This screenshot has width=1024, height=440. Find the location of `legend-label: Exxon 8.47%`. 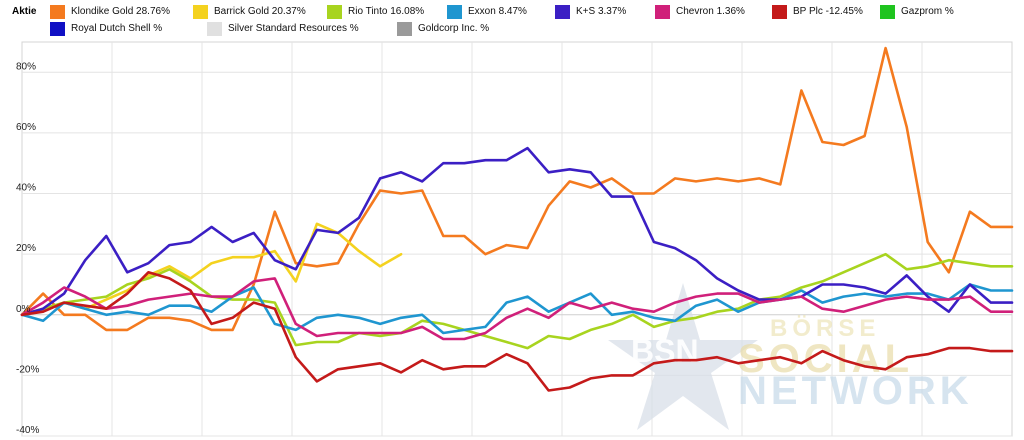

legend-label: Exxon 8.47% is located at coordinates (497, 11).